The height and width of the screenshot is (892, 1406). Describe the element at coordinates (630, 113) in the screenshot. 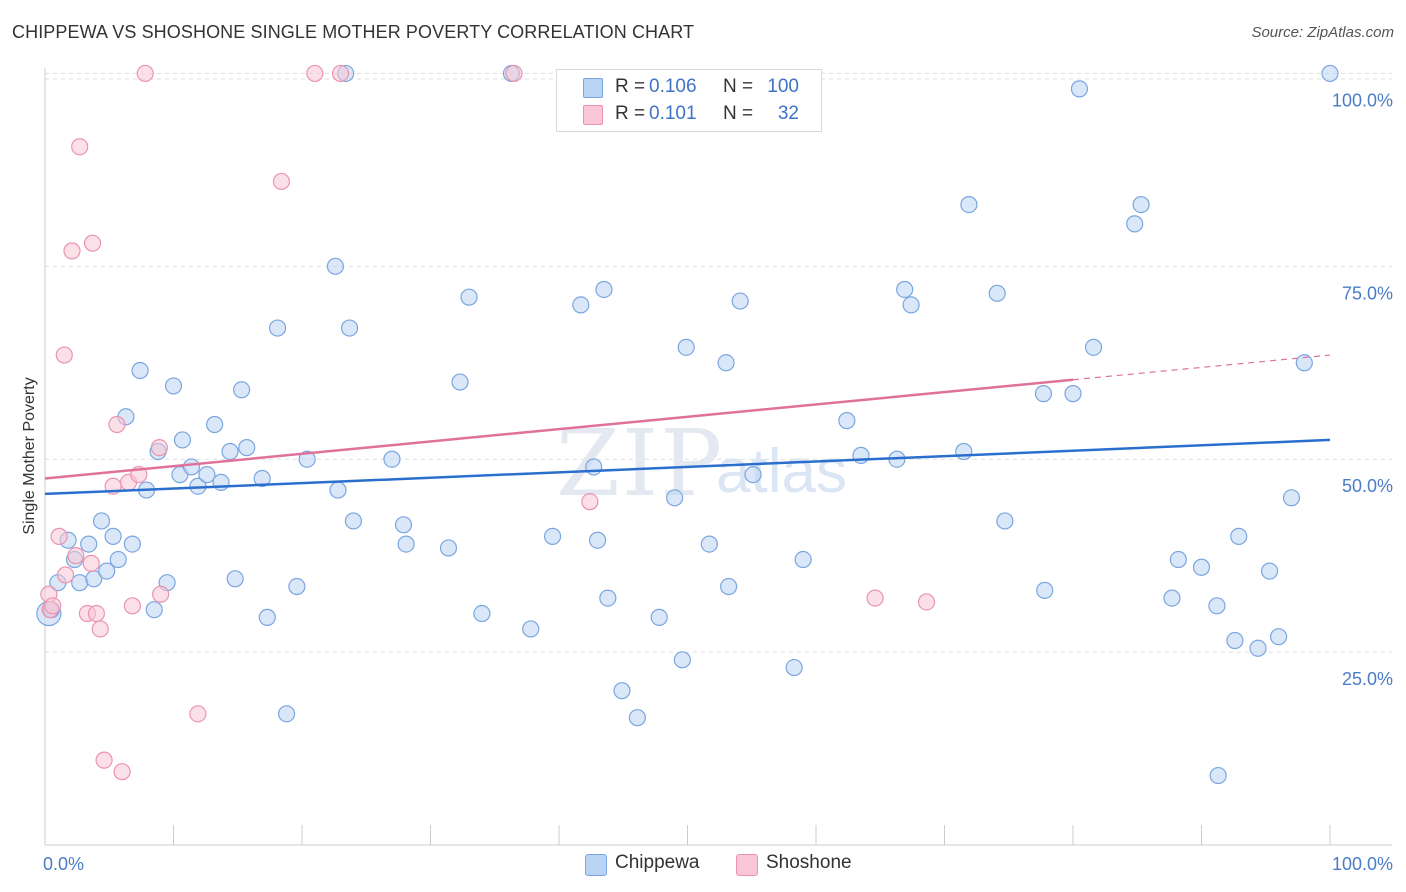

I see `r-label: R =` at that location.